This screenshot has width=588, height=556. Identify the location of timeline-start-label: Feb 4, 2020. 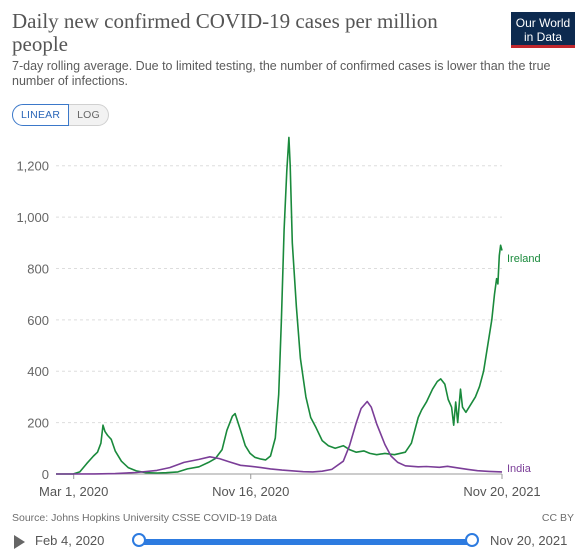
(70, 540).